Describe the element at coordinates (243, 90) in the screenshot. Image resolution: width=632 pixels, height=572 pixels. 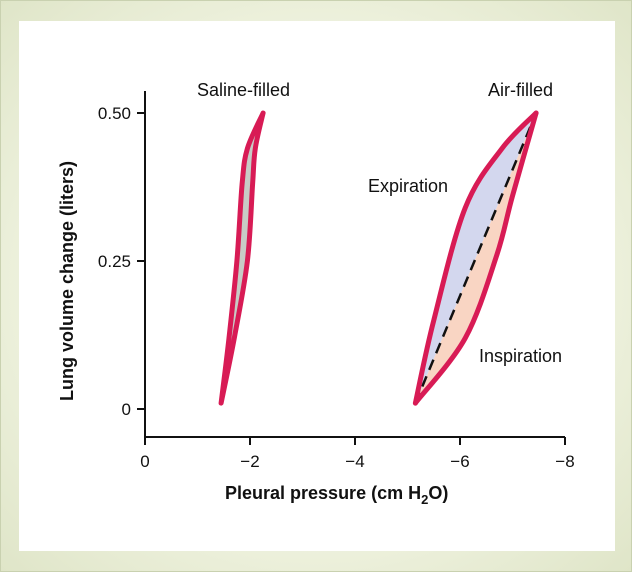
I see `annotation-saline: Saline-filled` at that location.